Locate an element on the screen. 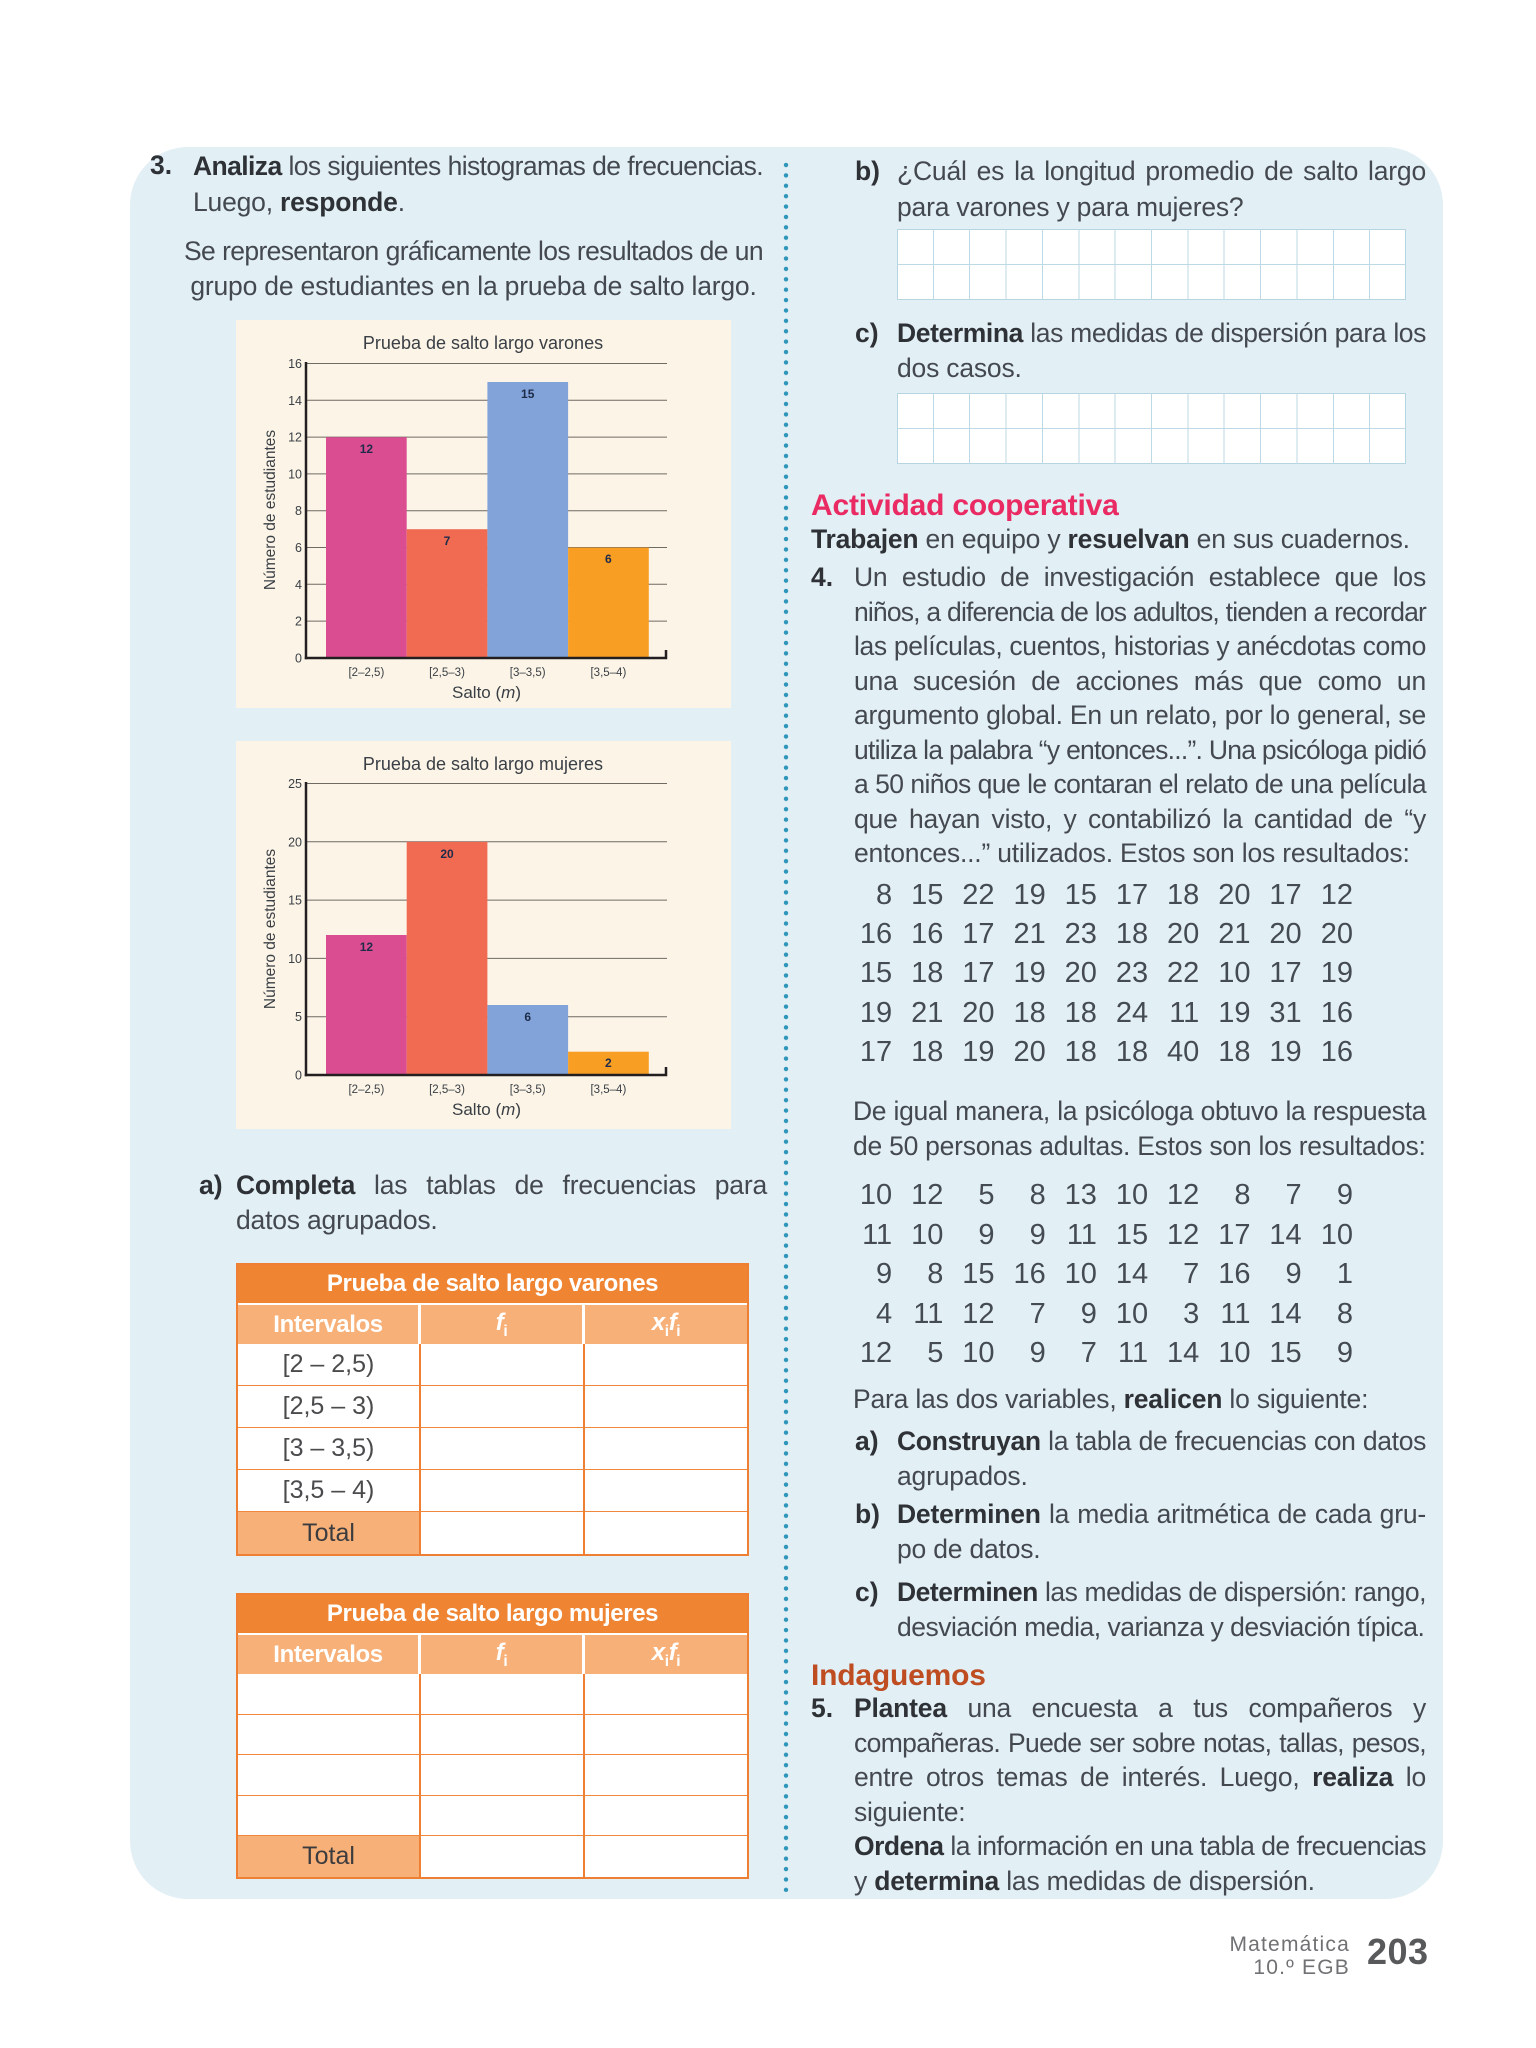 The width and height of the screenshot is (1536, 2048). svg-text: 8 is located at coordinates (298, 511).